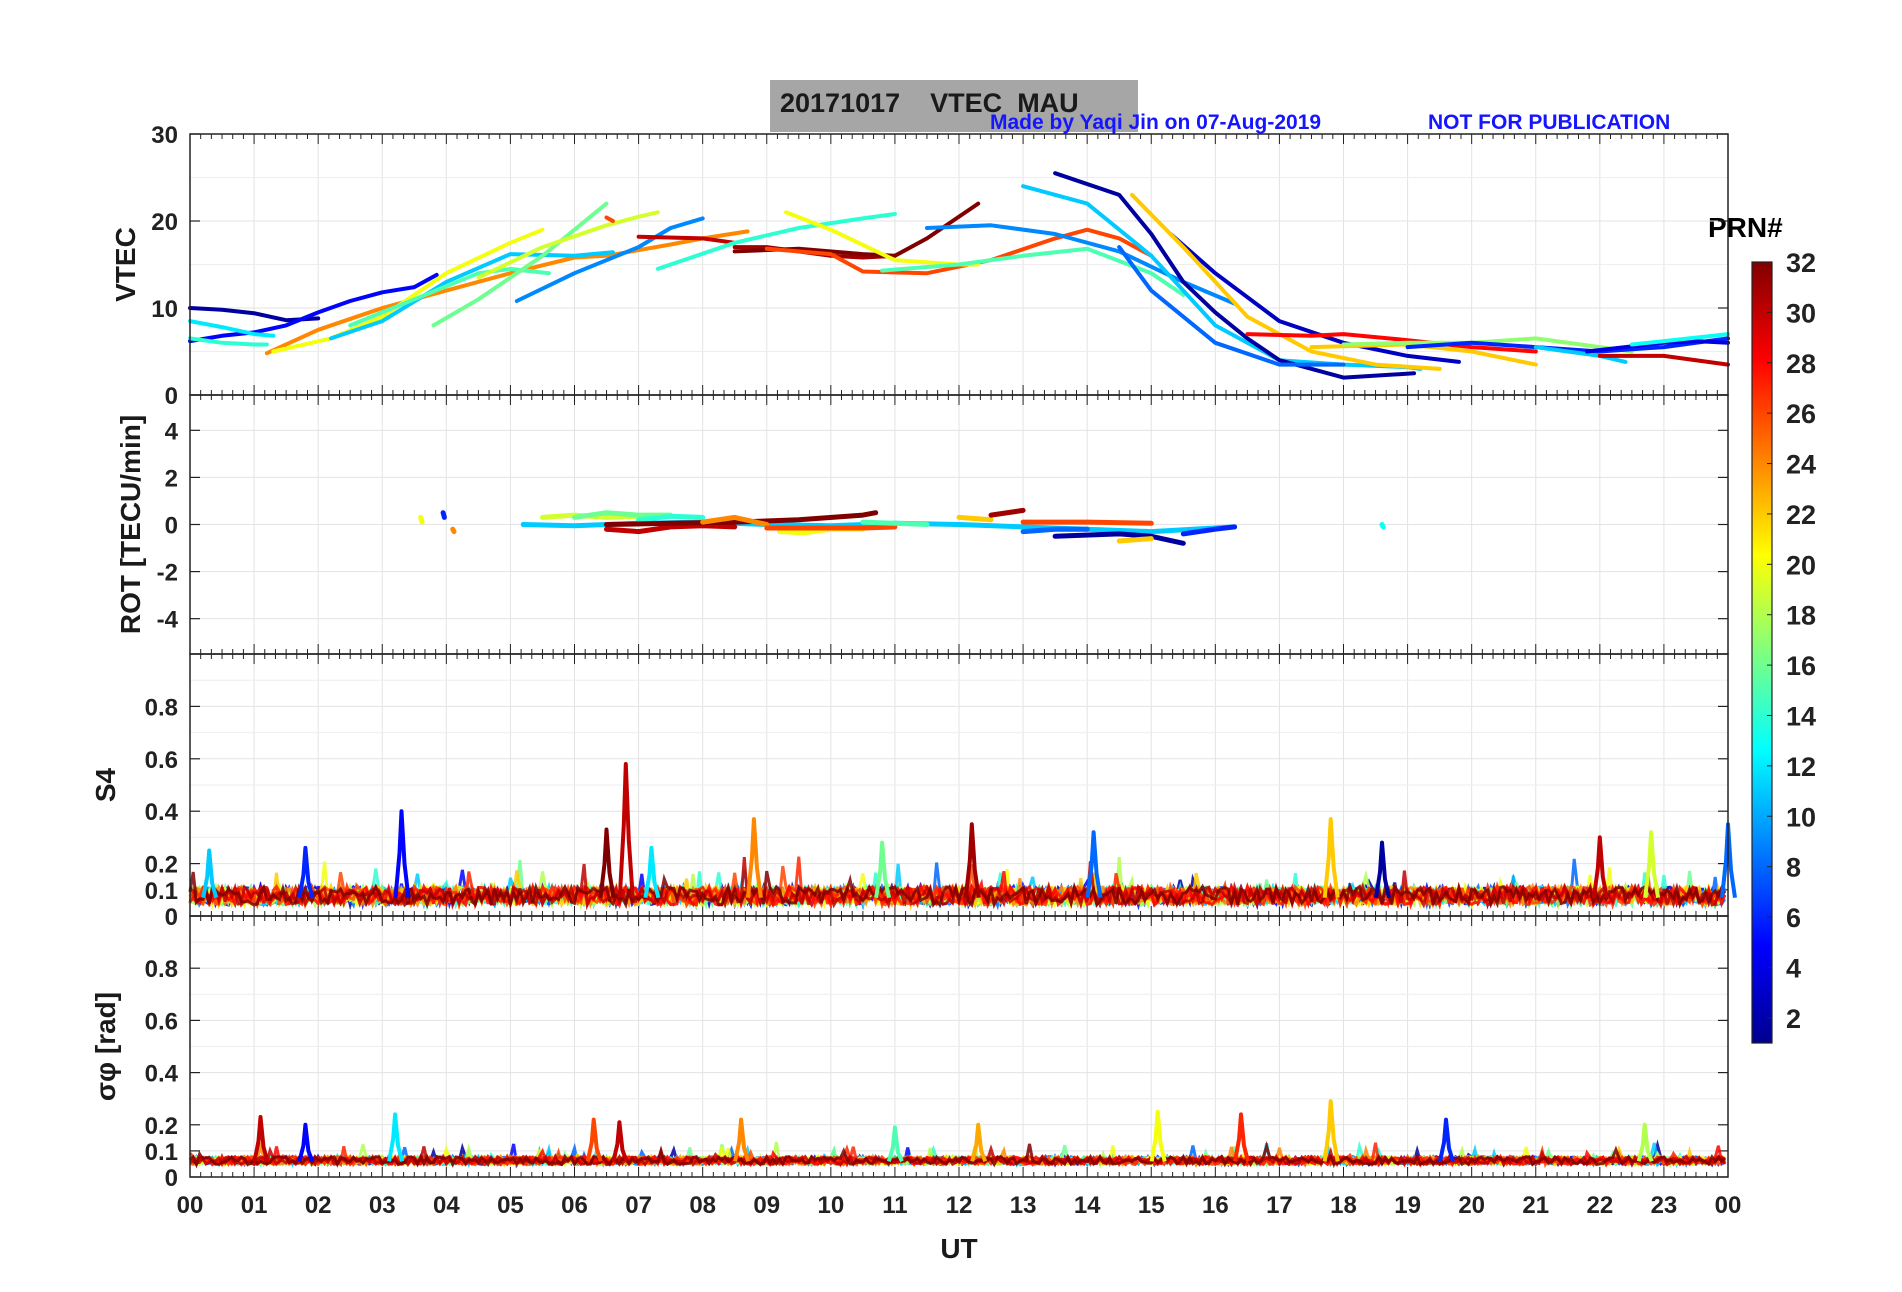 Image resolution: width=1902 pixels, height=1292 pixels. I want to click on x-tick-label: 07, so click(638, 1205).